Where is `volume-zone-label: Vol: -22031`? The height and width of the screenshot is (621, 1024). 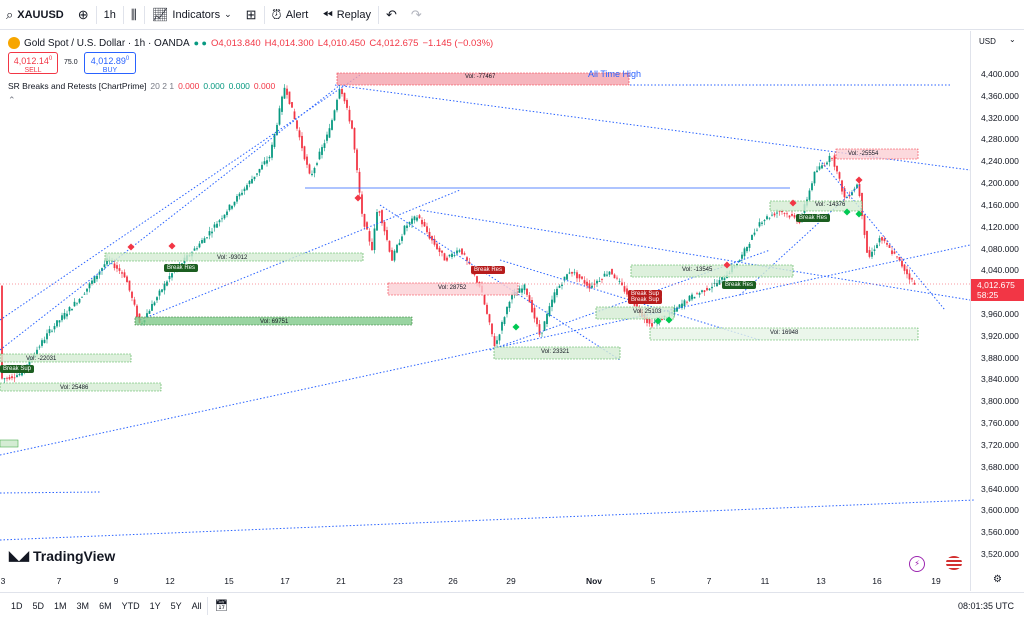 volume-zone-label: Vol: -22031 is located at coordinates (41, 359).